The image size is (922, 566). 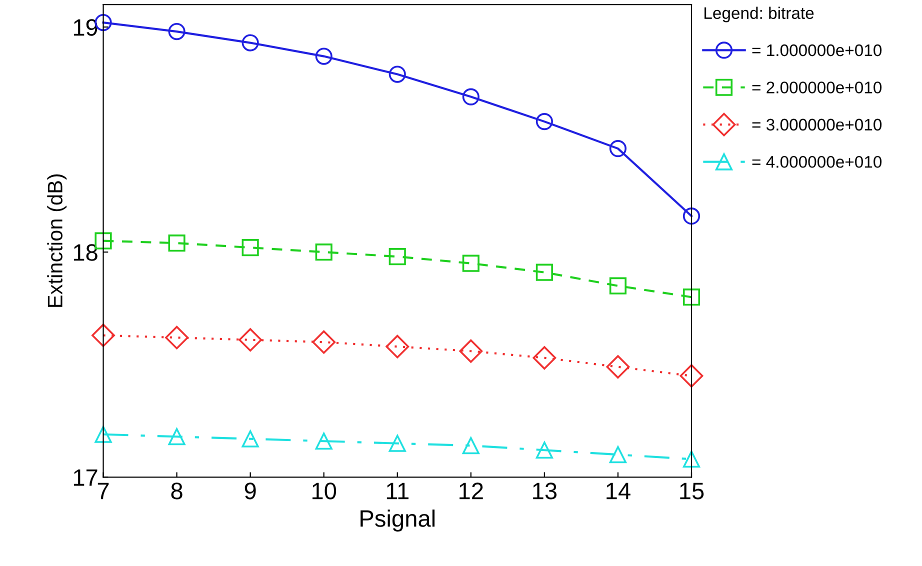 What do you see at coordinates (618, 491) in the screenshot?
I see `x-tick-label: 14` at bounding box center [618, 491].